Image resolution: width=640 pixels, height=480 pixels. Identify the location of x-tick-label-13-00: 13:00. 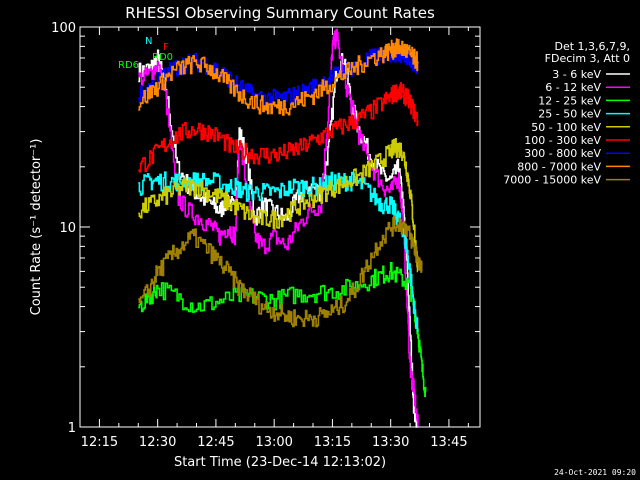
(273, 442).